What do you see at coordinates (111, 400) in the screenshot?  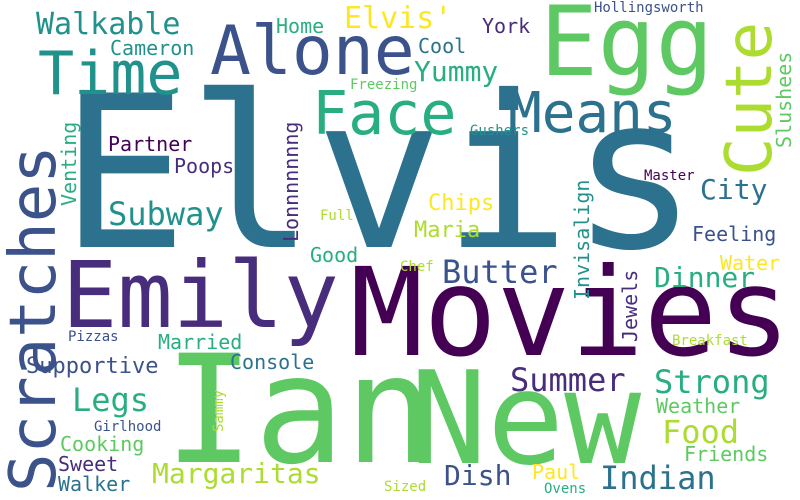 I see `word-legs: Legs` at bounding box center [111, 400].